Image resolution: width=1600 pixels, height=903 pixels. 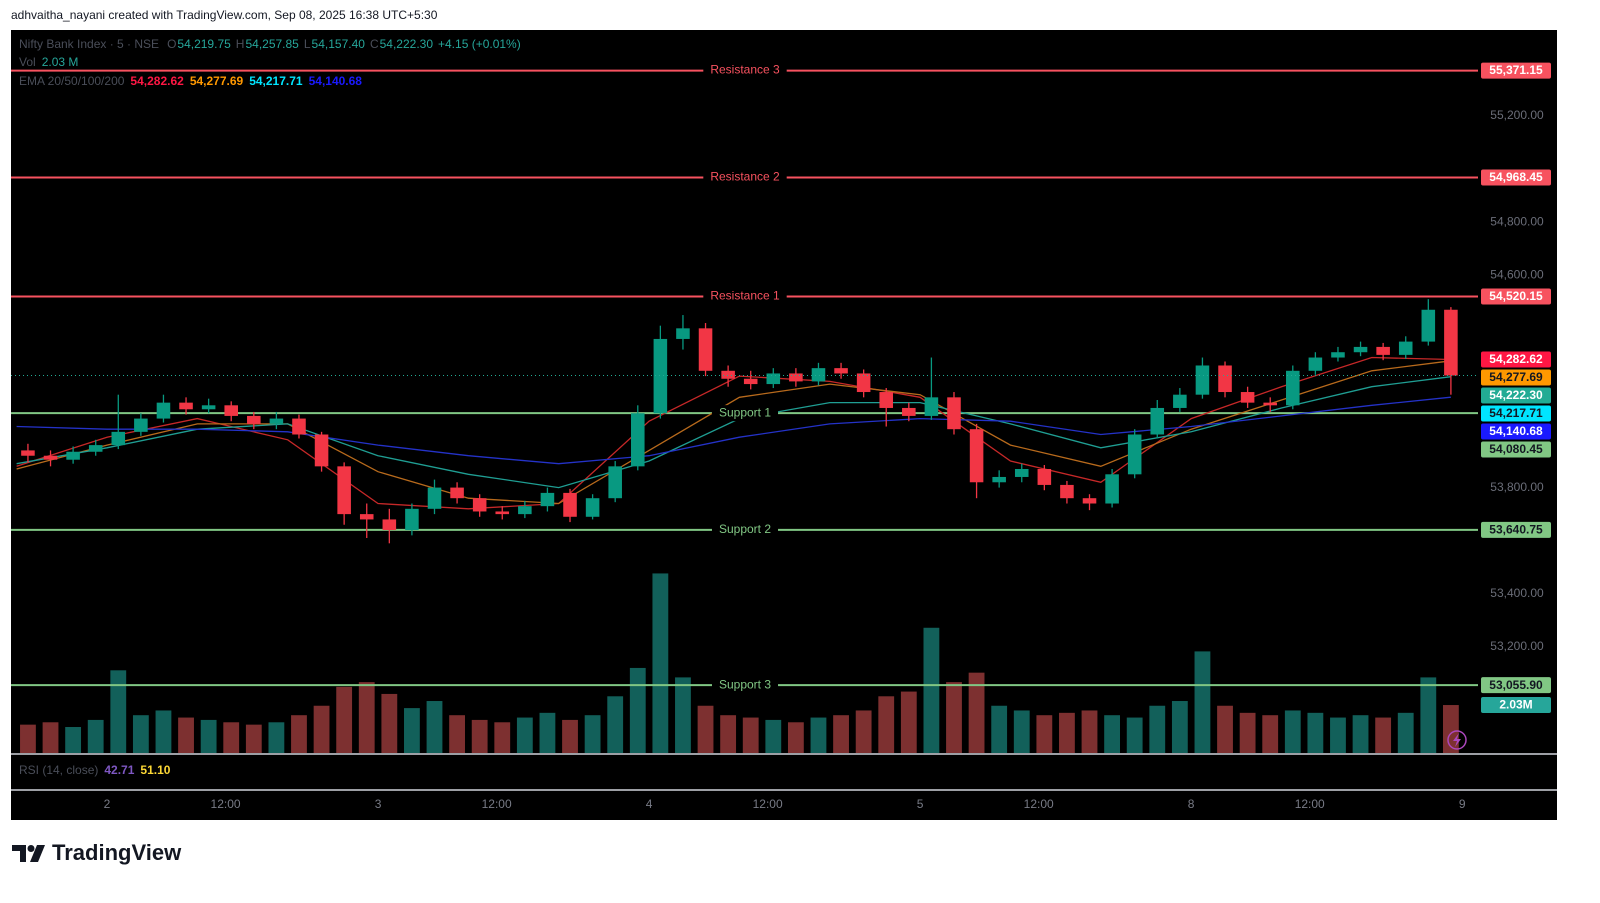 What do you see at coordinates (745, 412) in the screenshot?
I see `level-name: Support 1` at bounding box center [745, 412].